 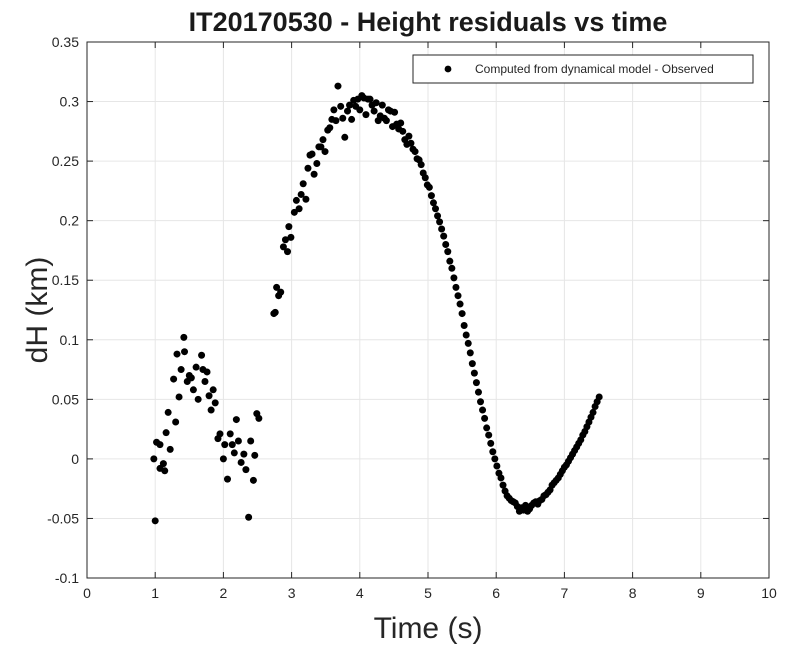 I want to click on legend-entry: Computed from dynamical model - Observed, so click(x=594, y=69).